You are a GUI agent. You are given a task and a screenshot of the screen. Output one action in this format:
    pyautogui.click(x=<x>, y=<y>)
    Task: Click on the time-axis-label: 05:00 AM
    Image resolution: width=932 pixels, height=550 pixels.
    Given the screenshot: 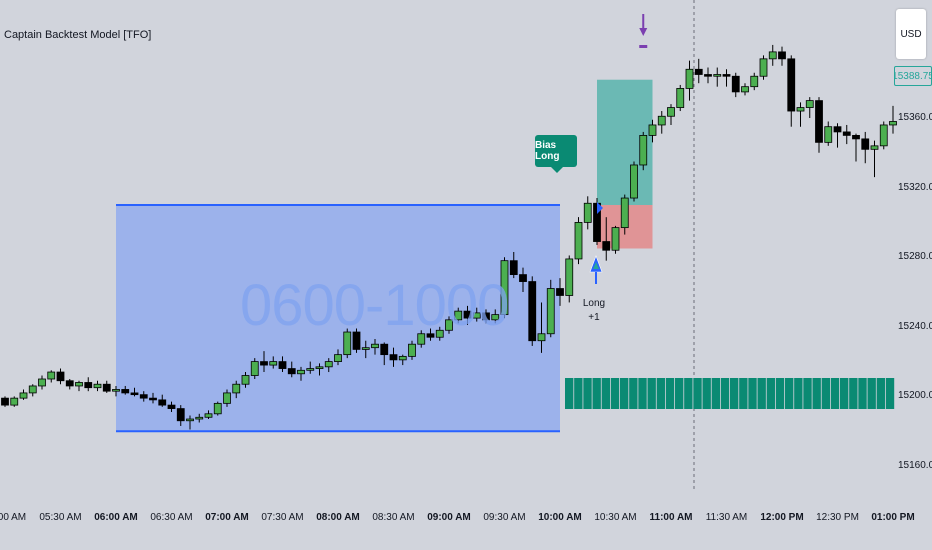 What is the action you would take?
    pyautogui.click(x=13, y=517)
    